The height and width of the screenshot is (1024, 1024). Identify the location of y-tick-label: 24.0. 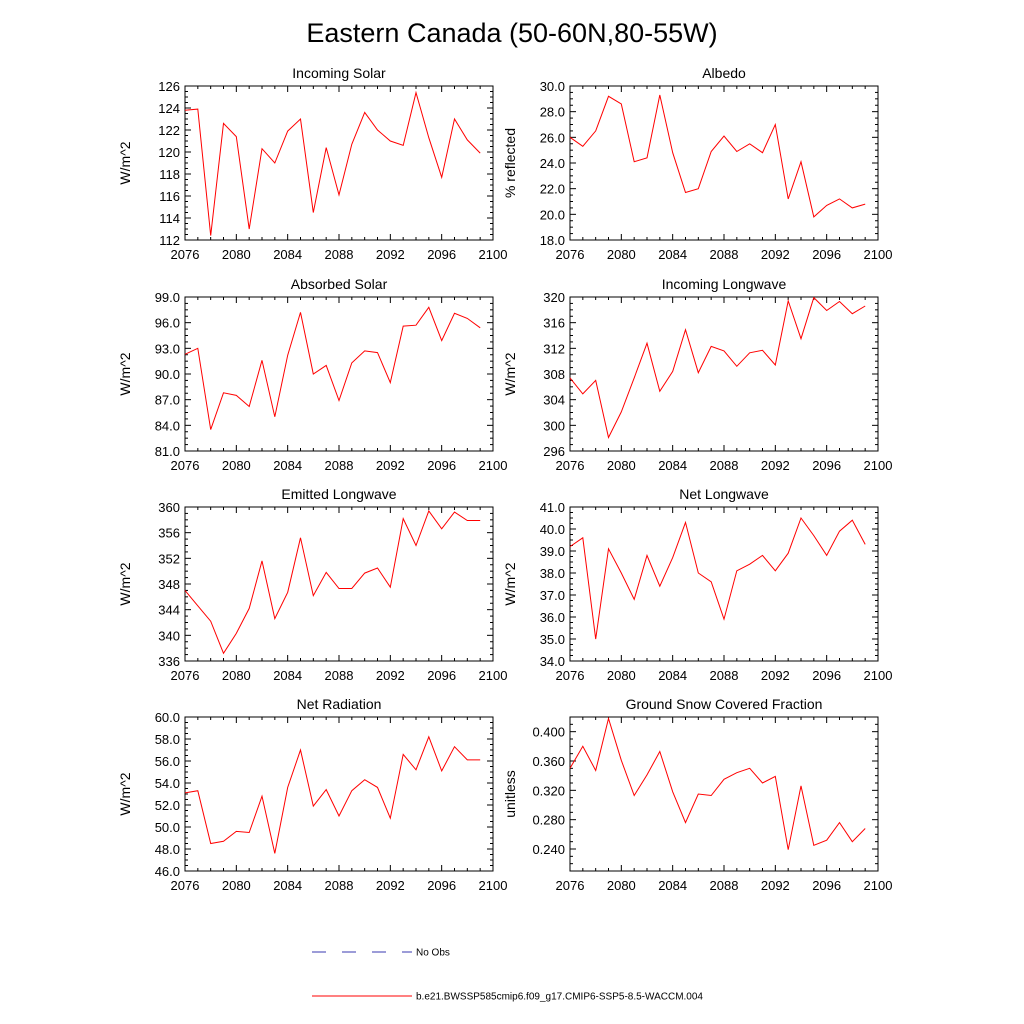
(552, 163).